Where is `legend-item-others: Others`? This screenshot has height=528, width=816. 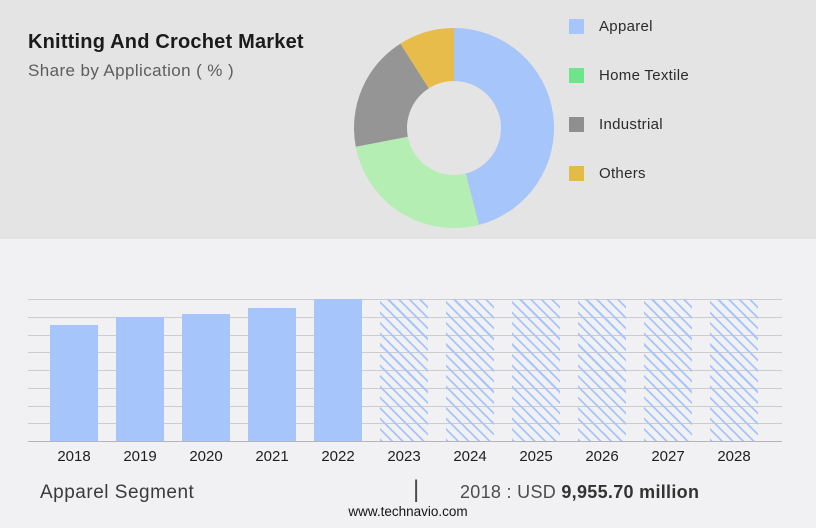
legend-item-others: Others is located at coordinates (629, 173).